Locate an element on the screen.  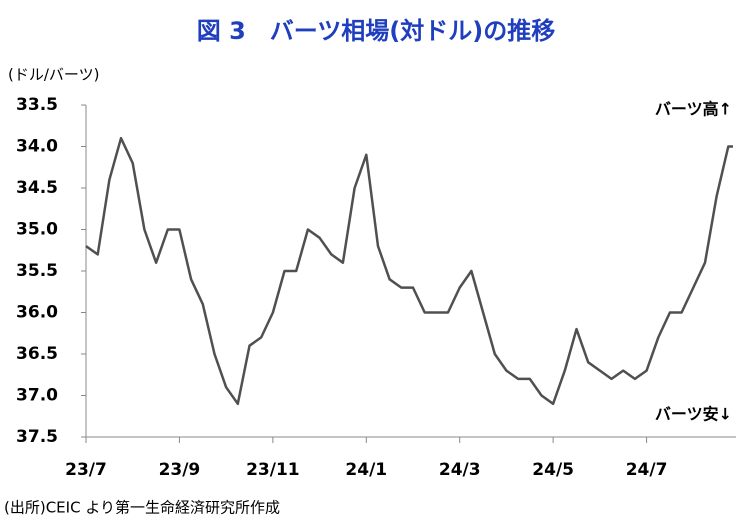
y-tick-label: 35.0 is located at coordinates (37, 230).